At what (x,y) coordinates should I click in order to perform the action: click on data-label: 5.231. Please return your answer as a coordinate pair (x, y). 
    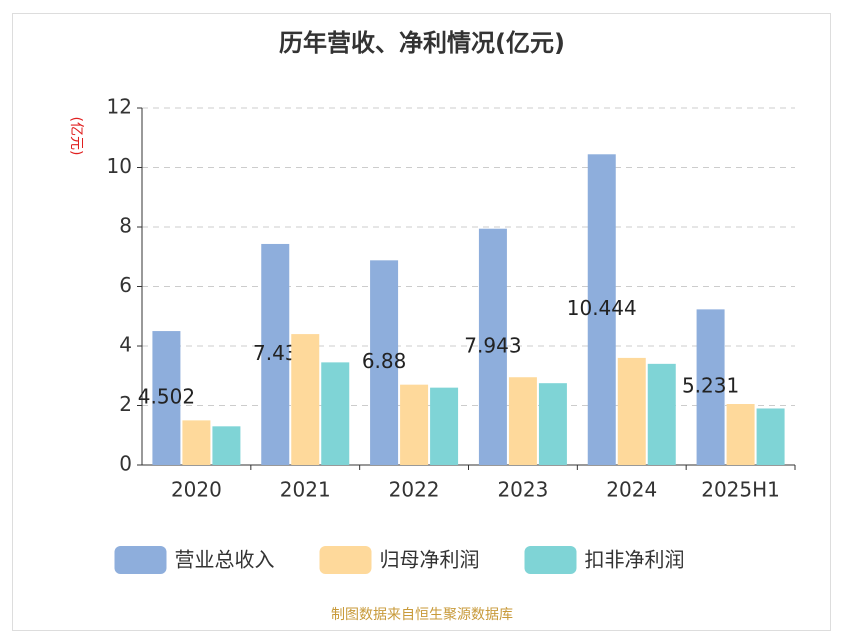
    Looking at the image, I should click on (710, 386).